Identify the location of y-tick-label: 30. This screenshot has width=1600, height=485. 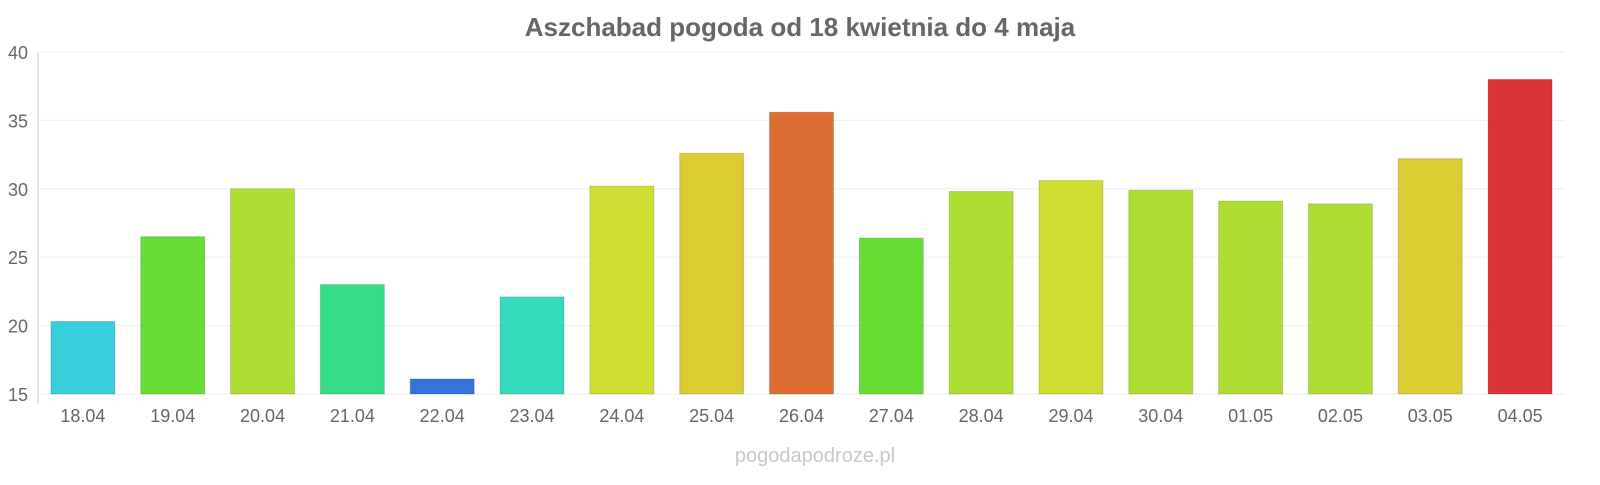
(18, 190).